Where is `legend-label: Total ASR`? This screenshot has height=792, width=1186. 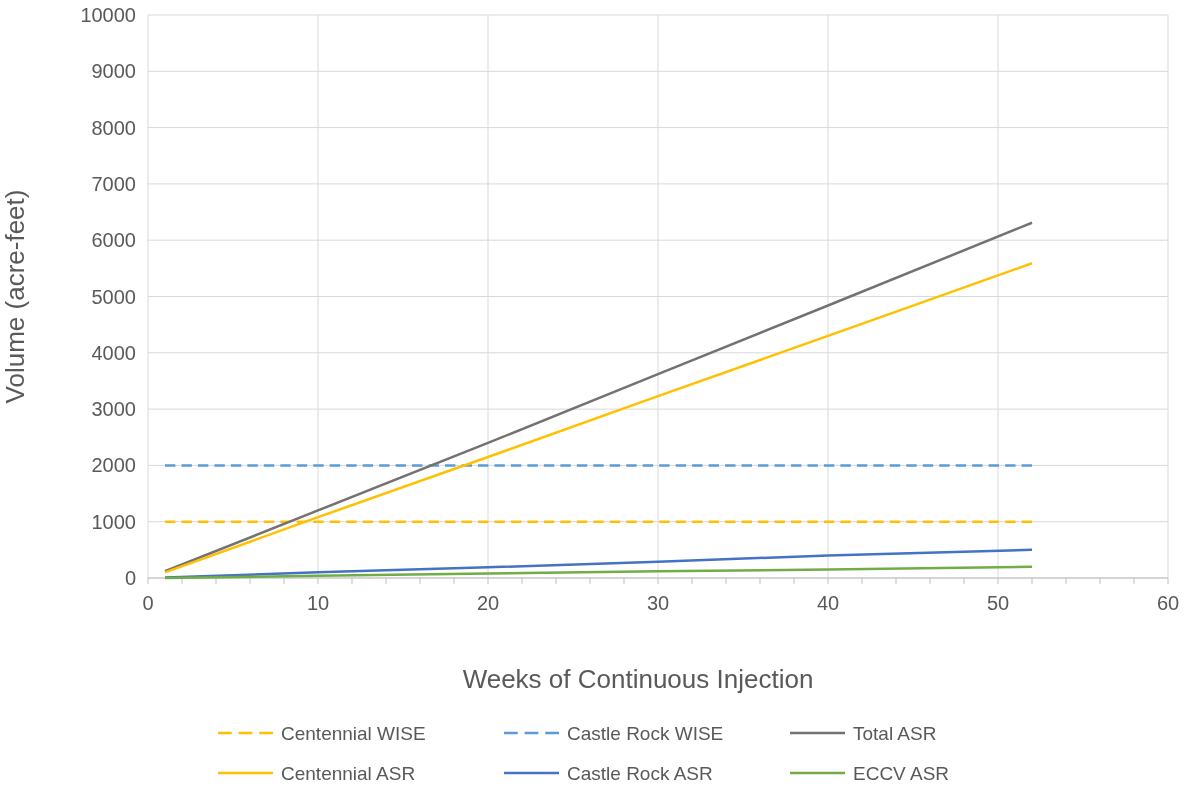 legend-label: Total ASR is located at coordinates (895, 733).